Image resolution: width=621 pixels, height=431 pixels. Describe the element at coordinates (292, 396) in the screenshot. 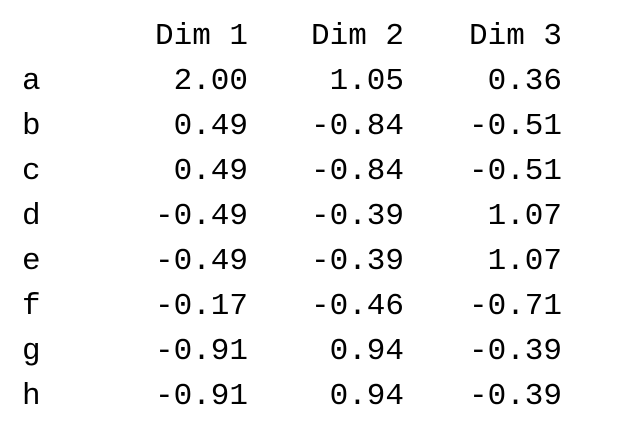

I see `table-row: h -0.91 0.94 -0.39` at that location.